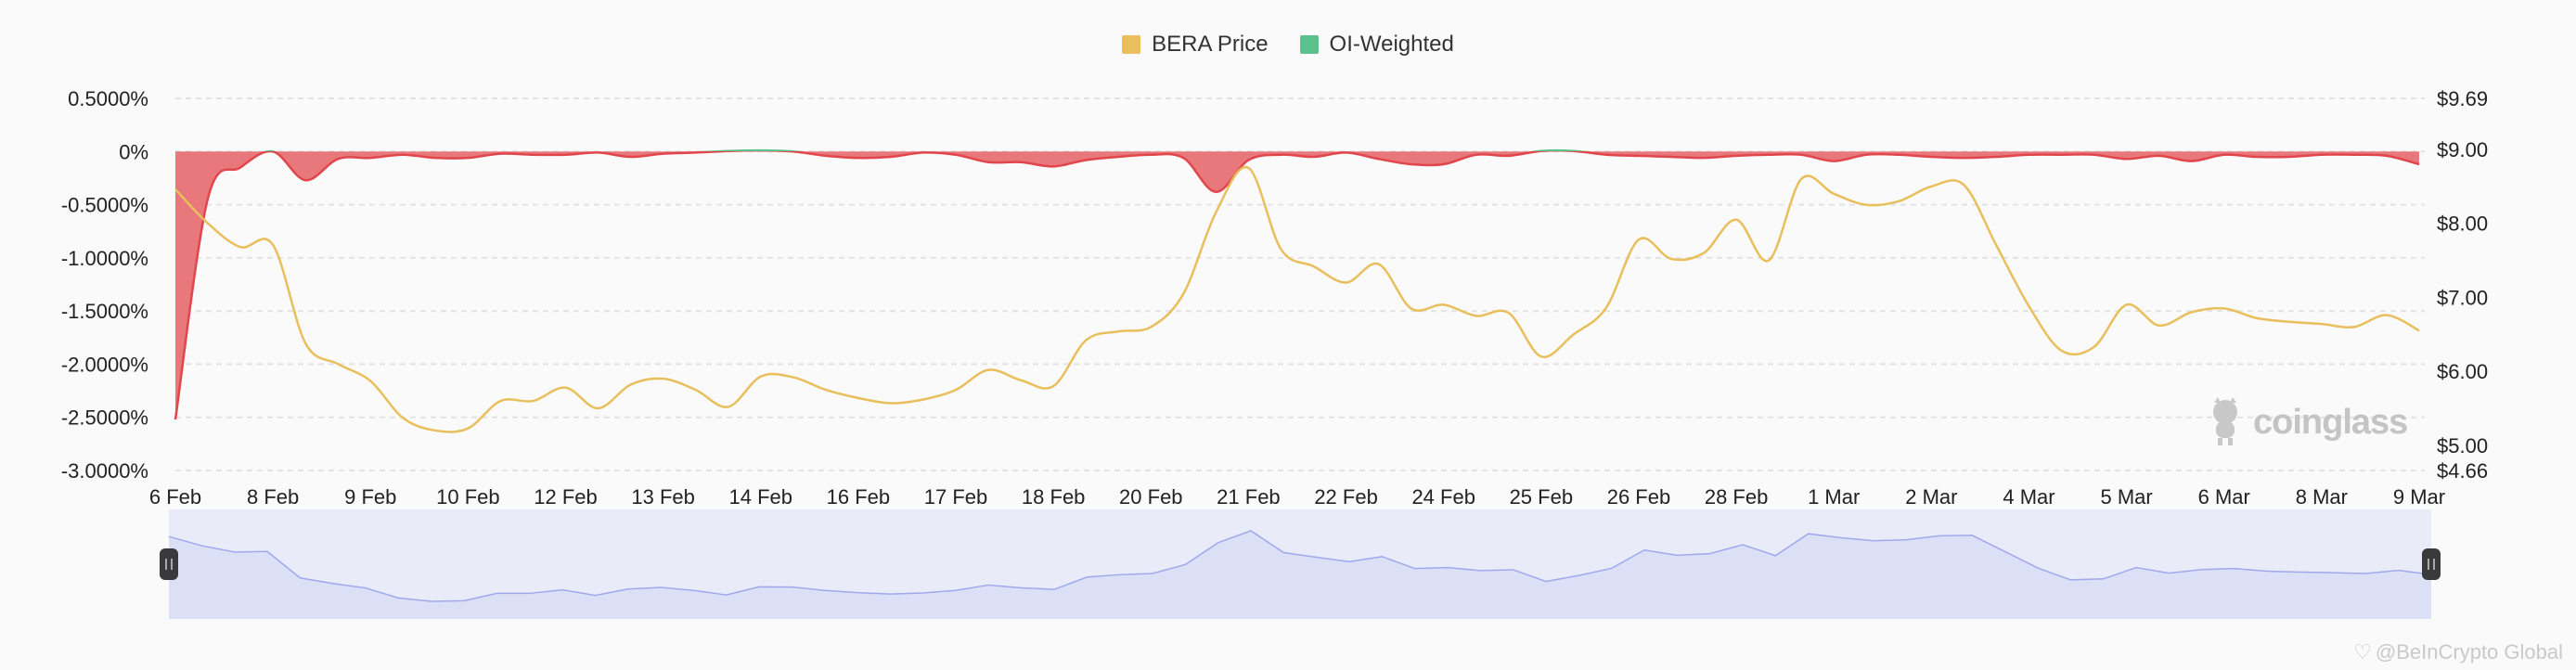 This screenshot has height=670, width=2576. I want to click on left-tick-label: -0.5000%, so click(104, 205).